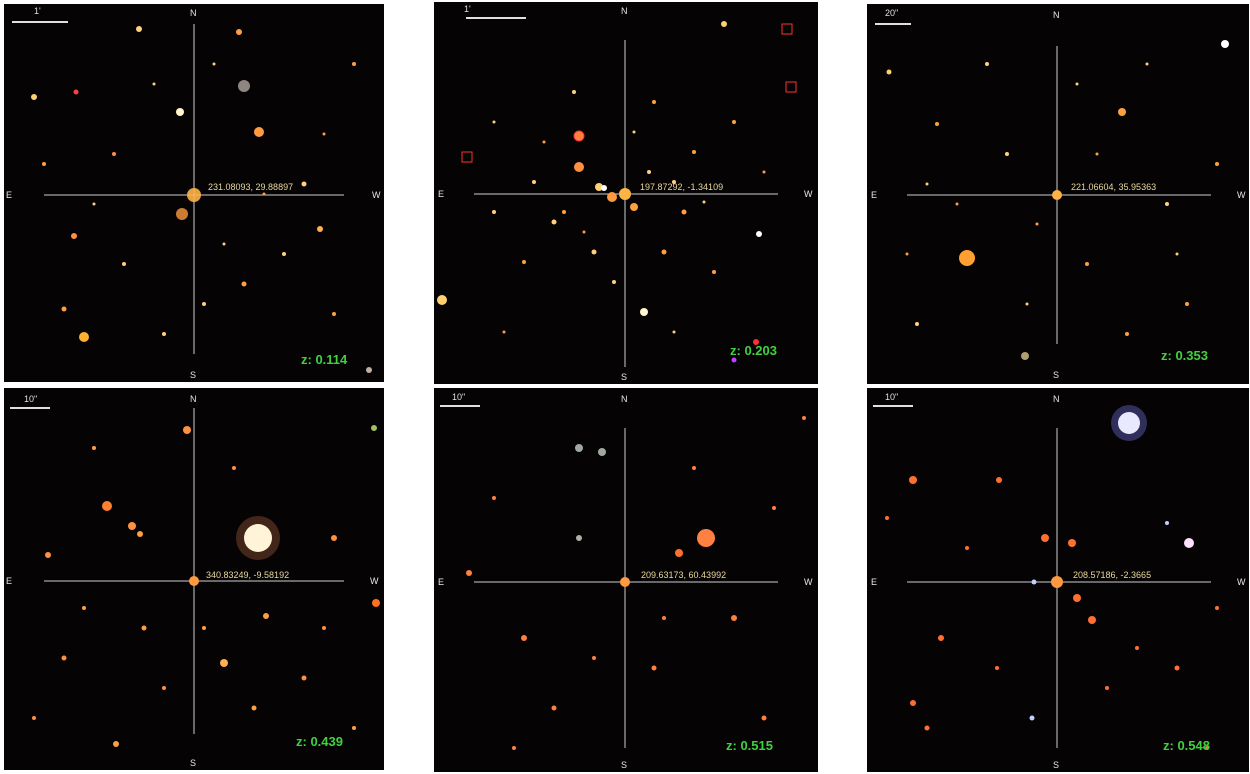  What do you see at coordinates (682, 187) in the screenshot?
I see `coordinate-label: 197.87292, -1.34109` at bounding box center [682, 187].